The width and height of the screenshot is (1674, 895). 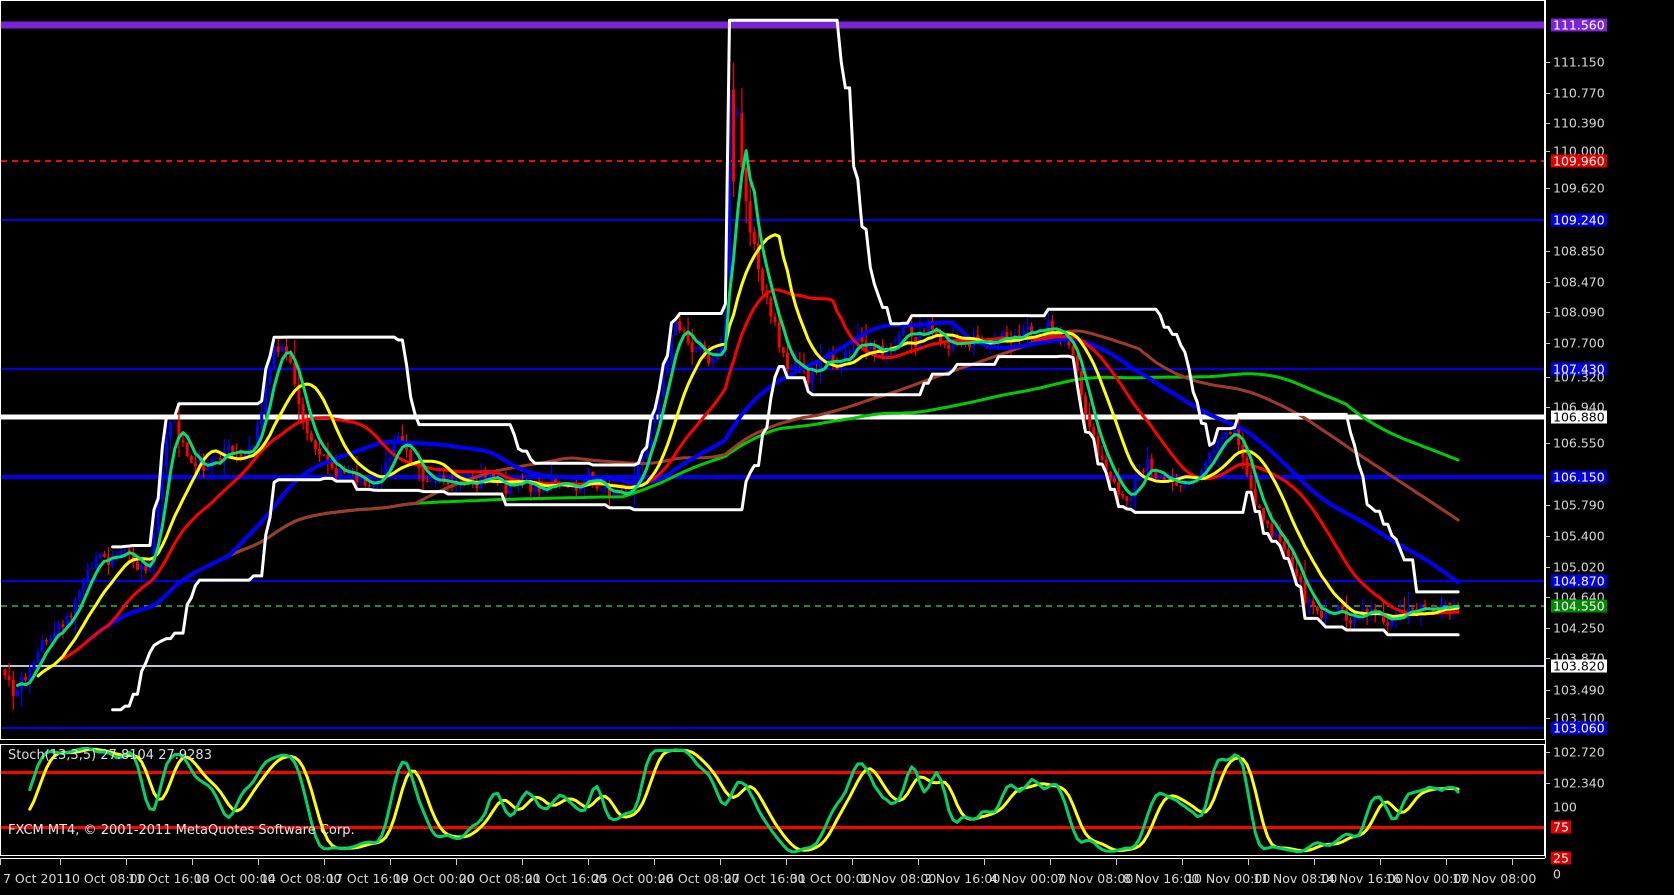 What do you see at coordinates (110, 755) in the screenshot?
I see `stochastic-label: Stoch(13,3,5) 27.8104 27.9283` at bounding box center [110, 755].